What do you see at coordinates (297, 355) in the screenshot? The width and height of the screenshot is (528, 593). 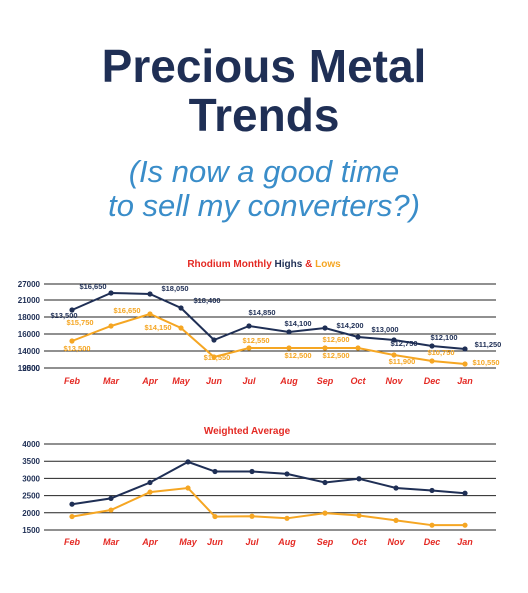 I see `lows-label-aug: $12,500` at bounding box center [297, 355].